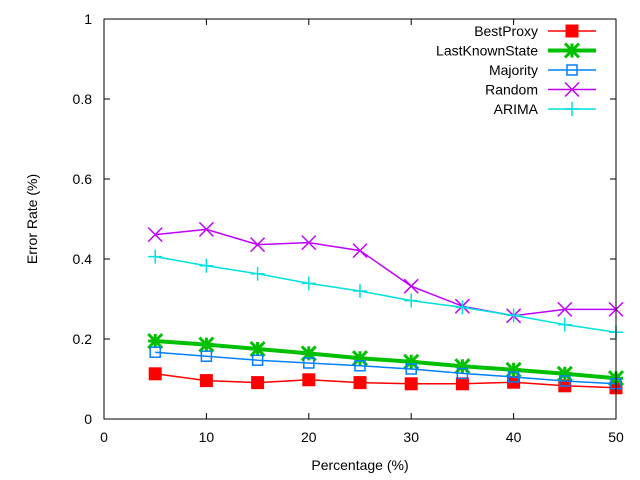  Describe the element at coordinates (516, 109) in the screenshot. I see `legend-label: ARIMA` at that location.